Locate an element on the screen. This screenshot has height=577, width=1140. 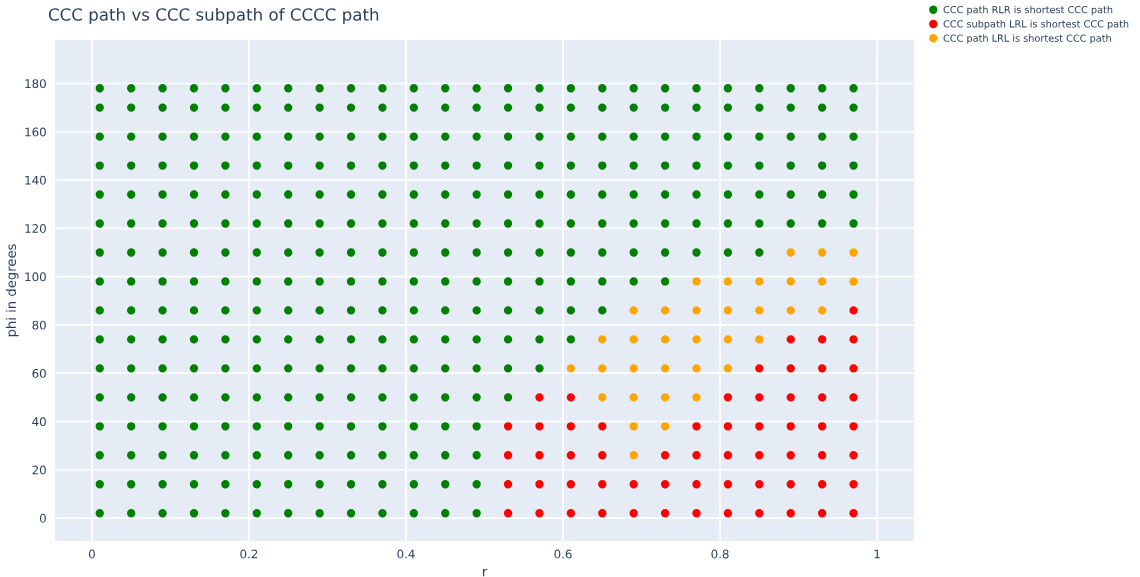
legend-label: CCC path RLR is shortest CCC path is located at coordinates (1028, 10).